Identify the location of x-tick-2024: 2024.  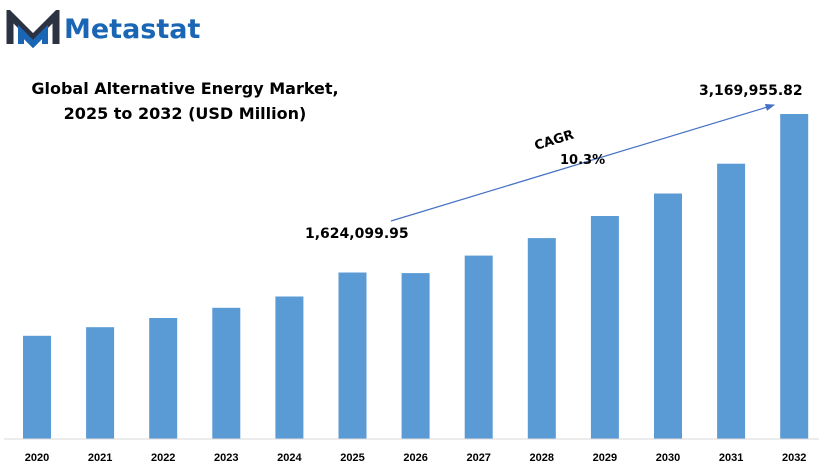
(289, 458).